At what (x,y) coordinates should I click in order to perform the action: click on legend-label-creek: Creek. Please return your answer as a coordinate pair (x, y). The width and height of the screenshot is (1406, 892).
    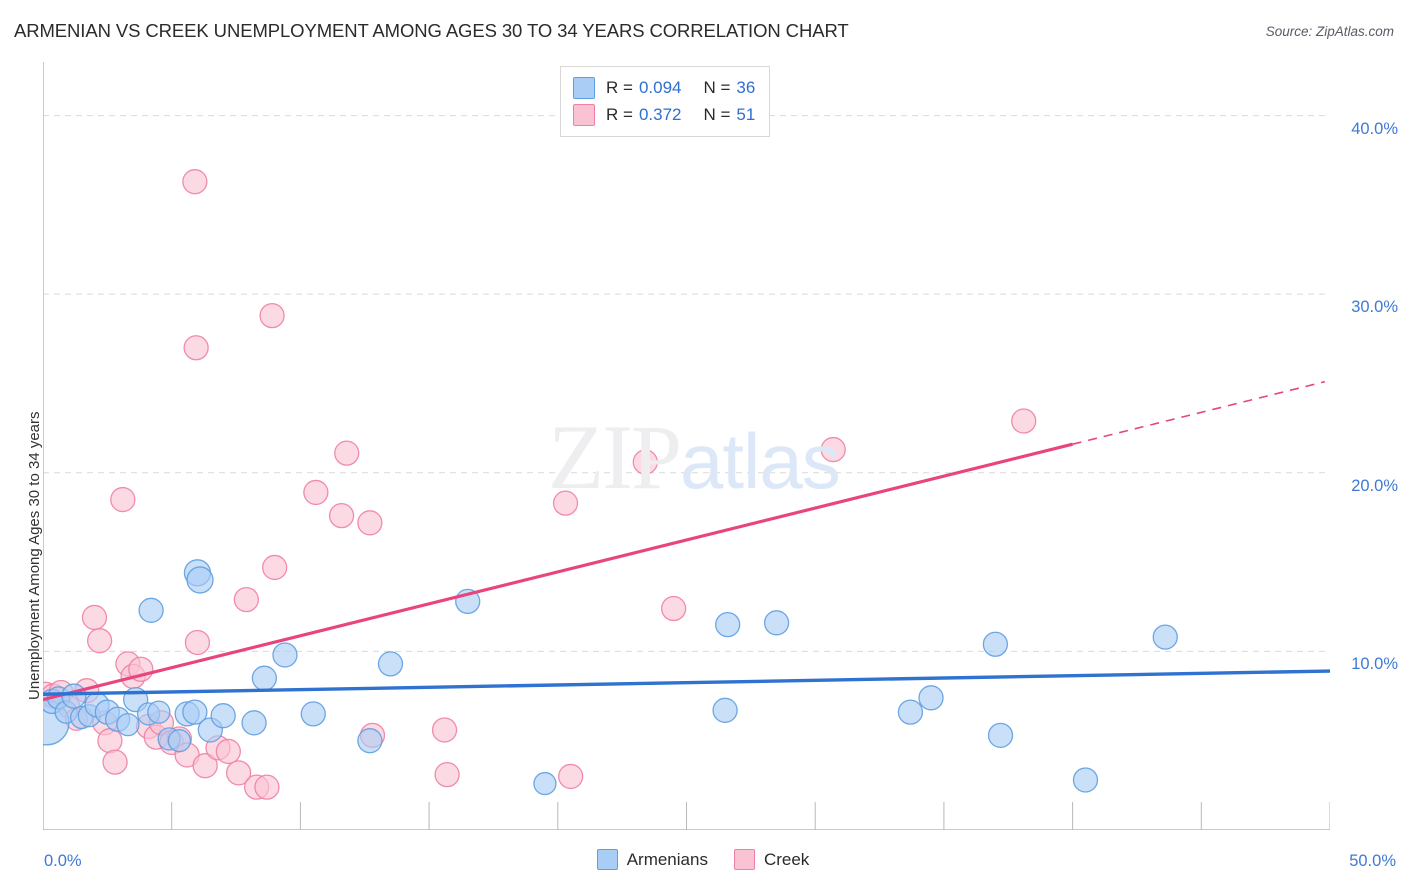
    Looking at the image, I should click on (786, 859).